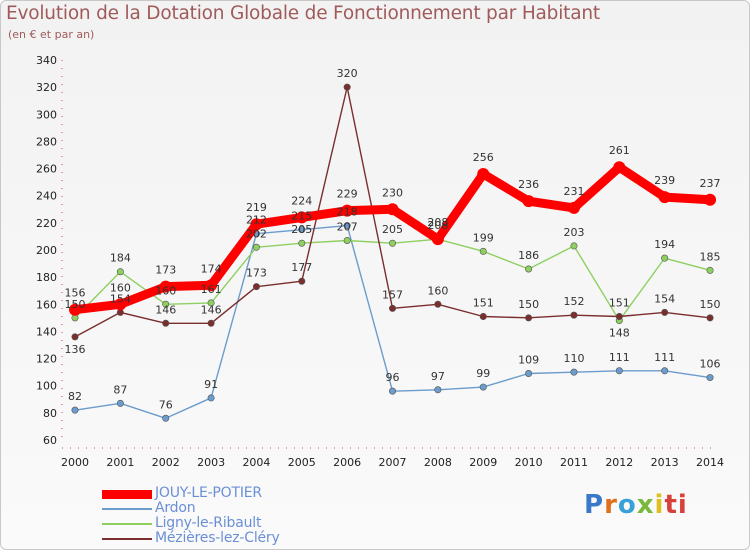 The width and height of the screenshot is (750, 550). Describe the element at coordinates (301, 216) in the screenshot. I see `data-label: 215` at that location.